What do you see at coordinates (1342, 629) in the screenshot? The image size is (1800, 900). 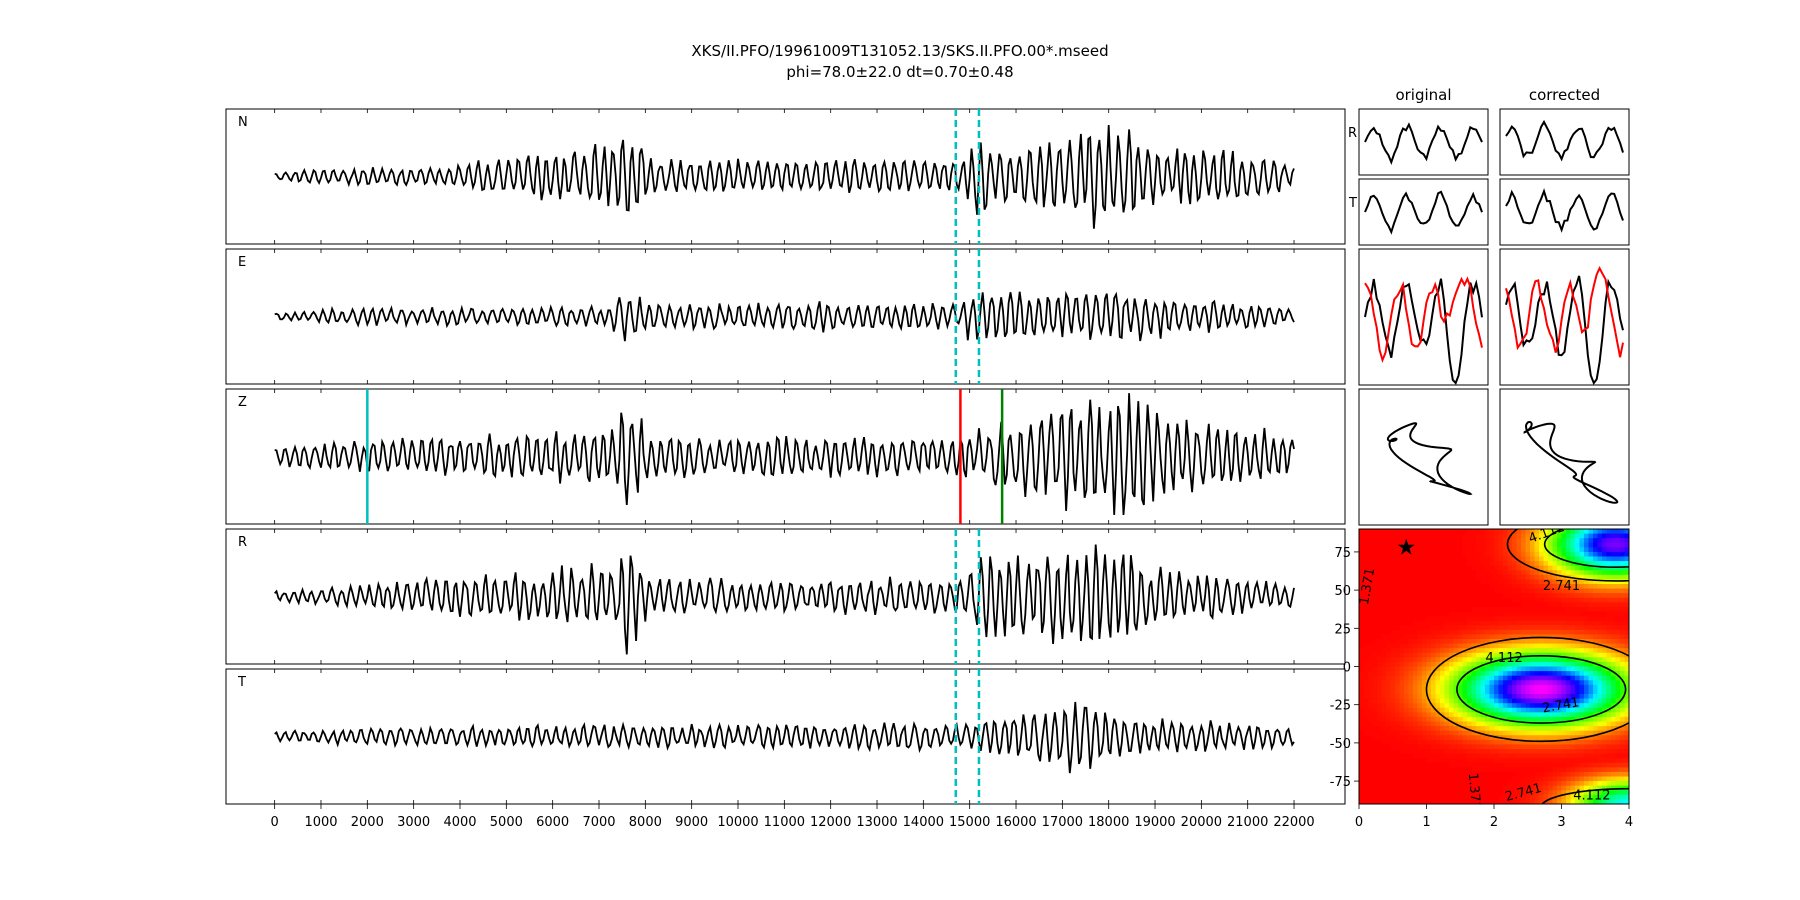 I see `misfit-y-tick-label: 25` at bounding box center [1342, 629].